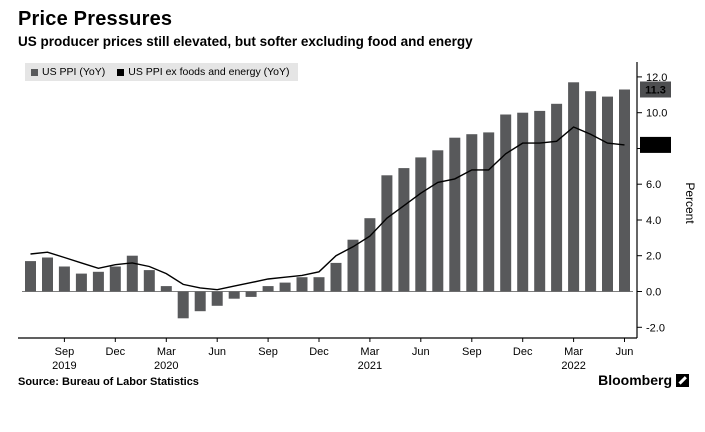 This screenshot has width=705, height=432. Describe the element at coordinates (653, 185) in the screenshot. I see `y-tick-label: 6.0` at that location.